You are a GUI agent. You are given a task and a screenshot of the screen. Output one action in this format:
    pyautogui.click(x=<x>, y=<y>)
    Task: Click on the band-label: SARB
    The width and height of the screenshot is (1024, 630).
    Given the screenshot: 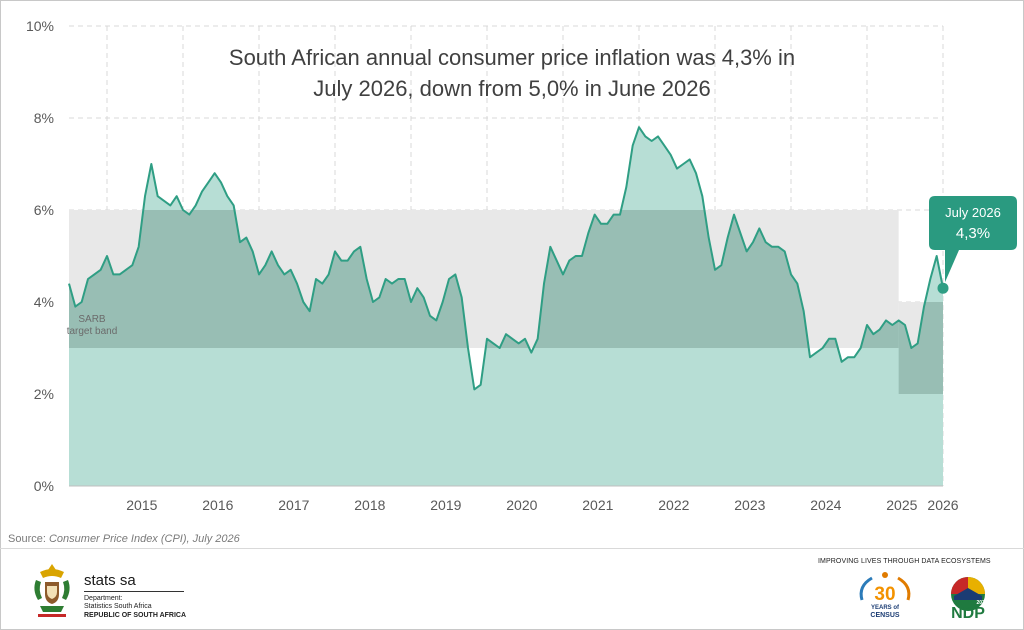 What is the action you would take?
    pyautogui.click(x=92, y=319)
    